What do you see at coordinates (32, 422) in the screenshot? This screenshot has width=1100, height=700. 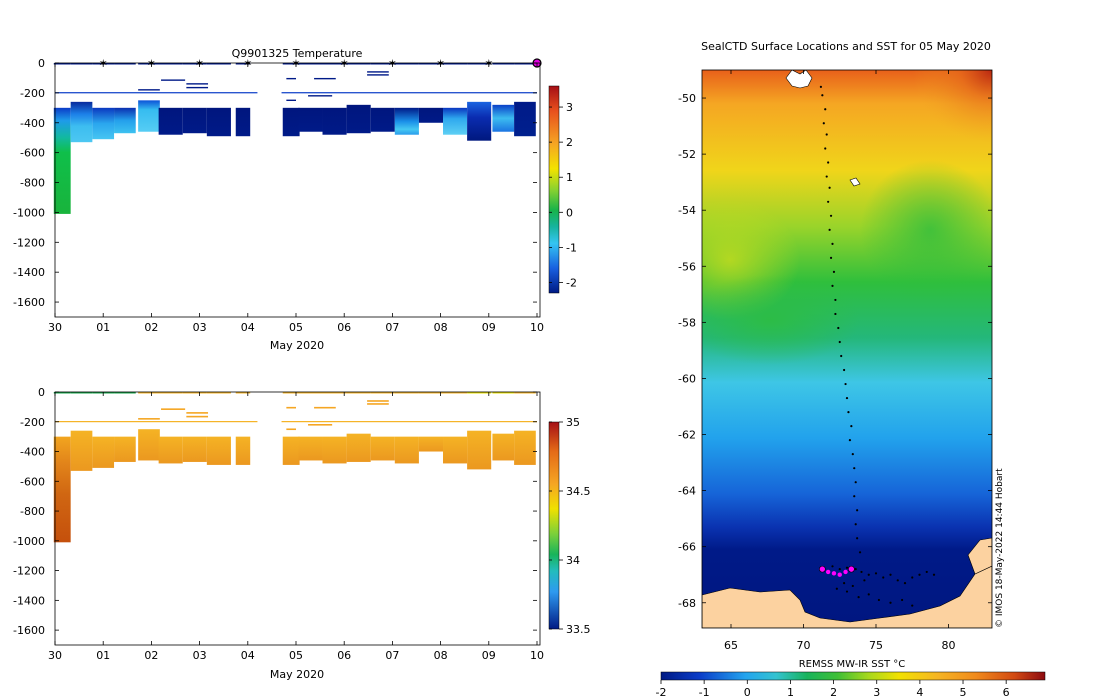 I see `y-tick-label: -200` at bounding box center [32, 422].